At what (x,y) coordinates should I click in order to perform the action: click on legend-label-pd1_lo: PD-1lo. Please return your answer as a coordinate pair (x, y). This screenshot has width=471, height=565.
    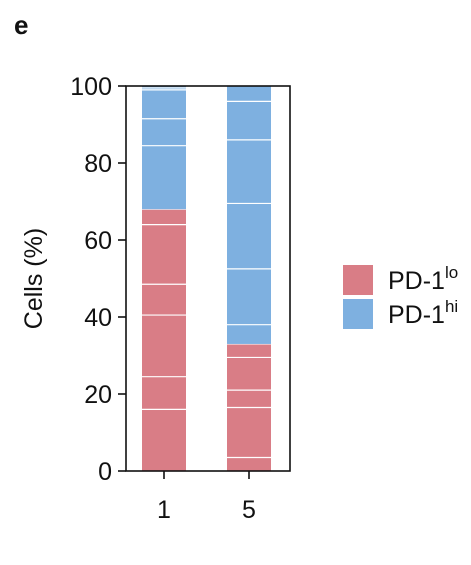
    Looking at the image, I should click on (423, 279).